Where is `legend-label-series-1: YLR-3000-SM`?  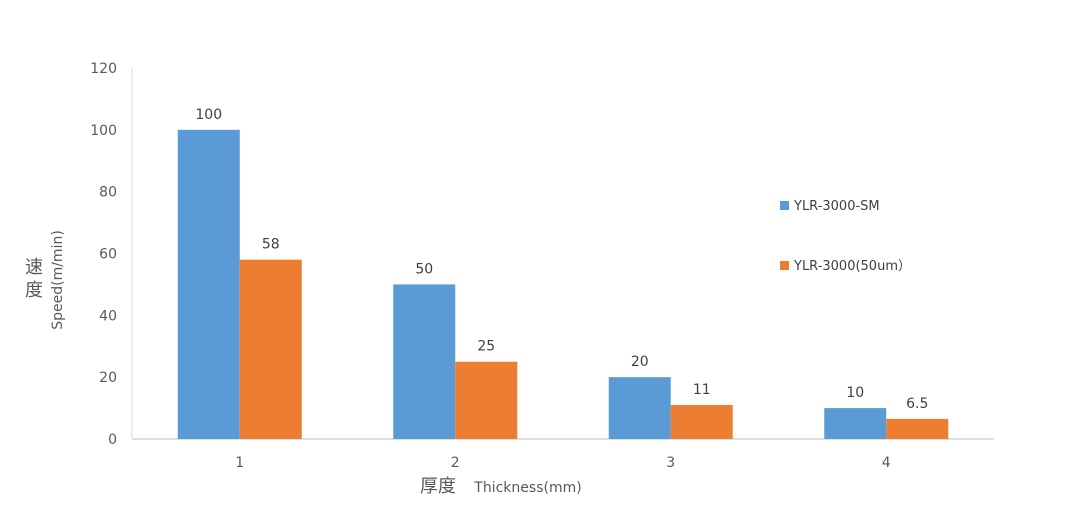
legend-label-series-1: YLR-3000-SM is located at coordinates (836, 206).